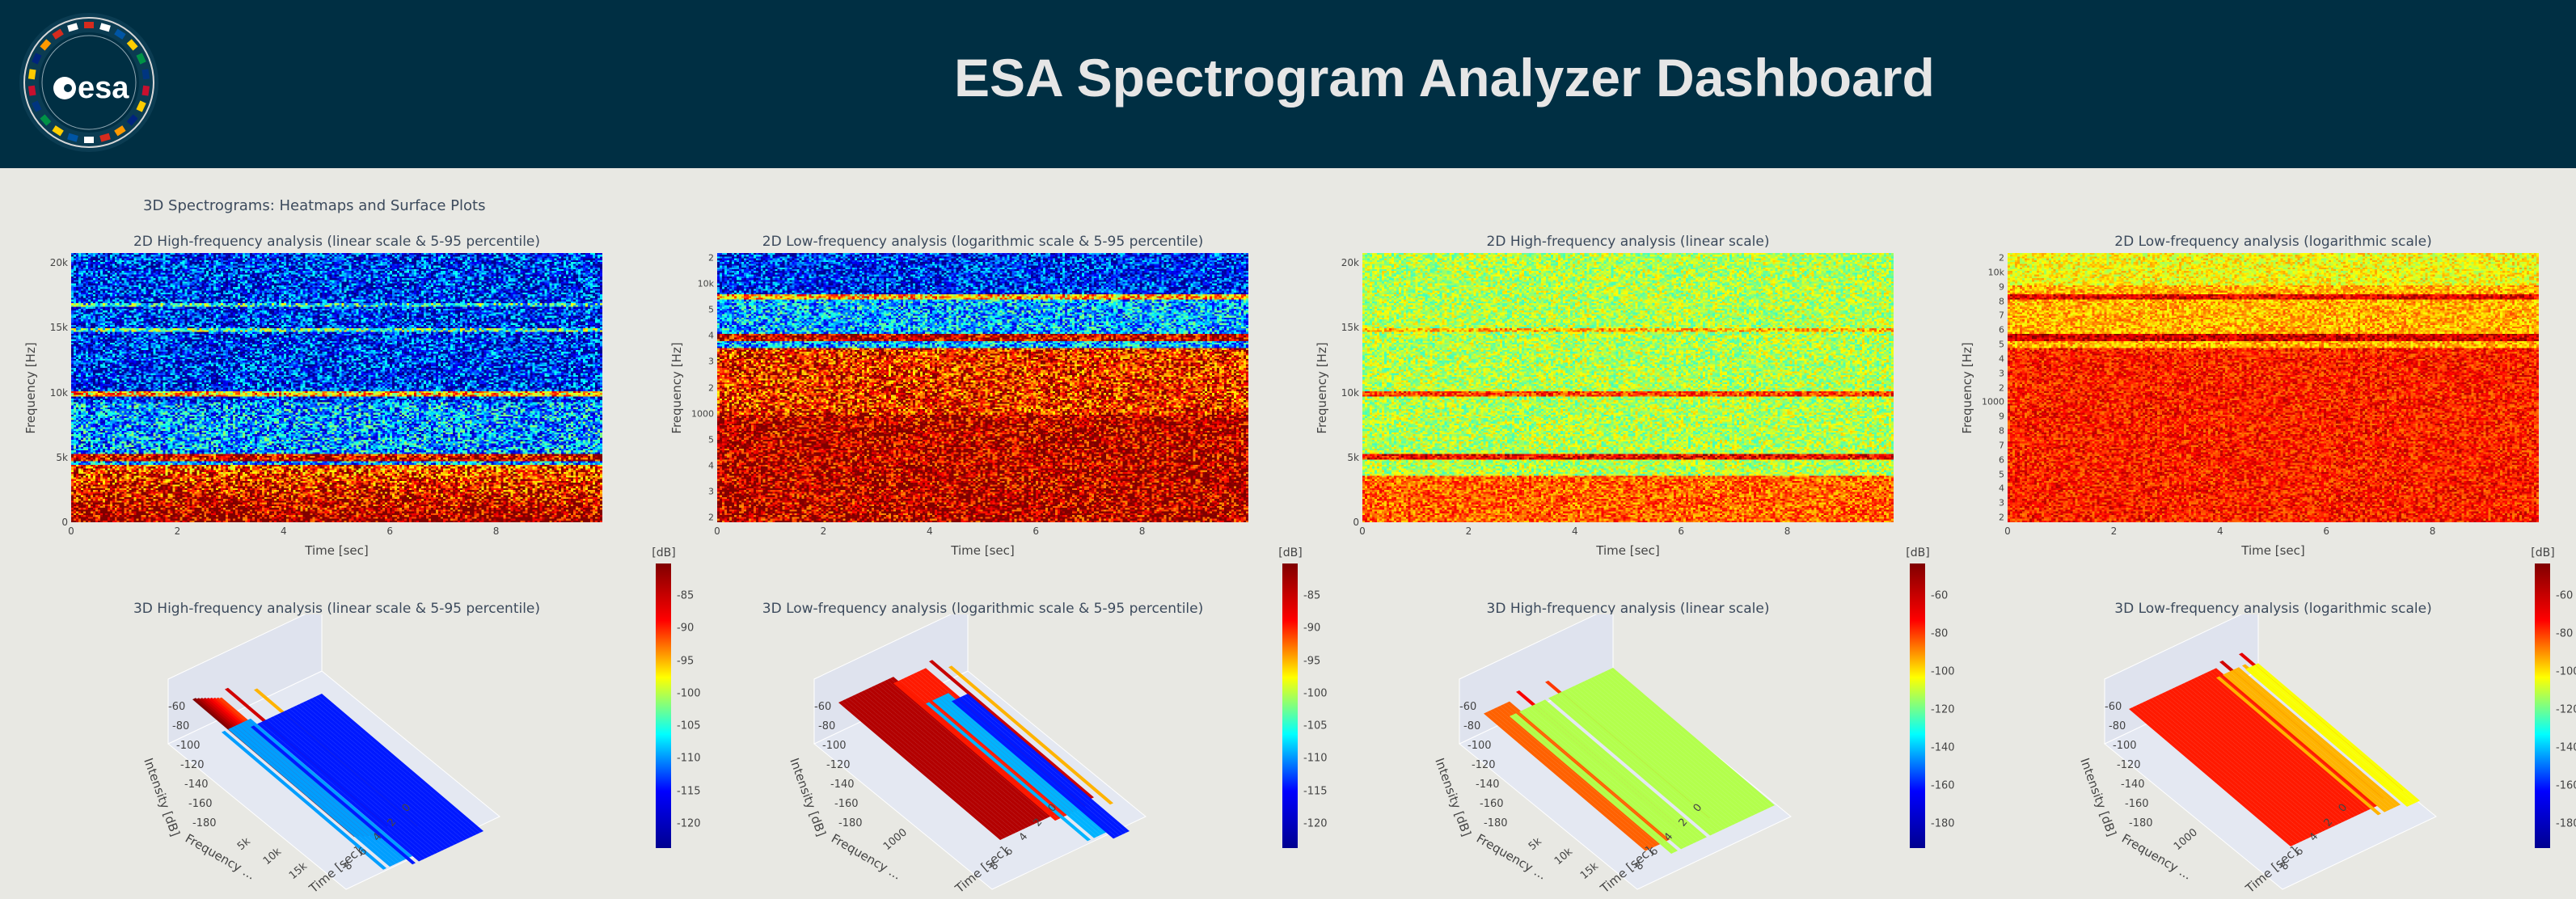 The width and height of the screenshot is (2576, 899). I want to click on y-tick-label: 5, so click(2001, 344).